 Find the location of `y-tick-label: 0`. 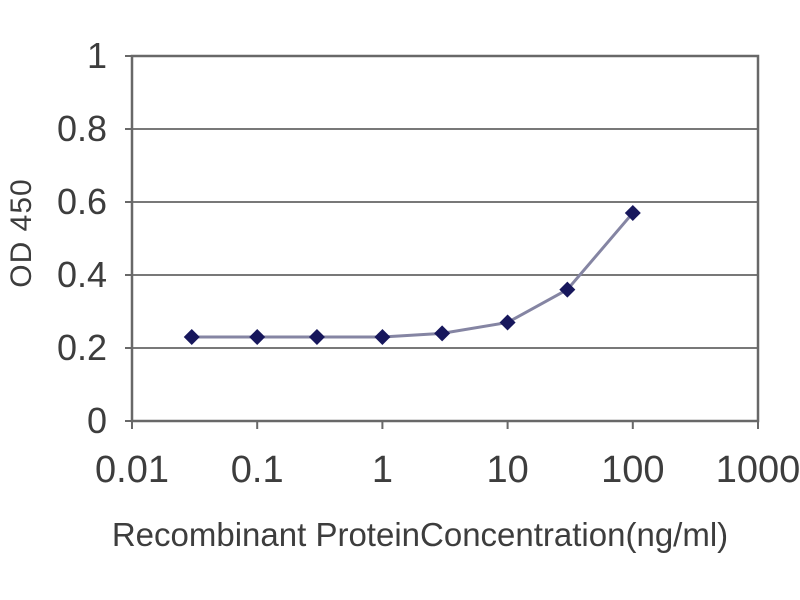

y-tick-label: 0 is located at coordinates (96, 420).